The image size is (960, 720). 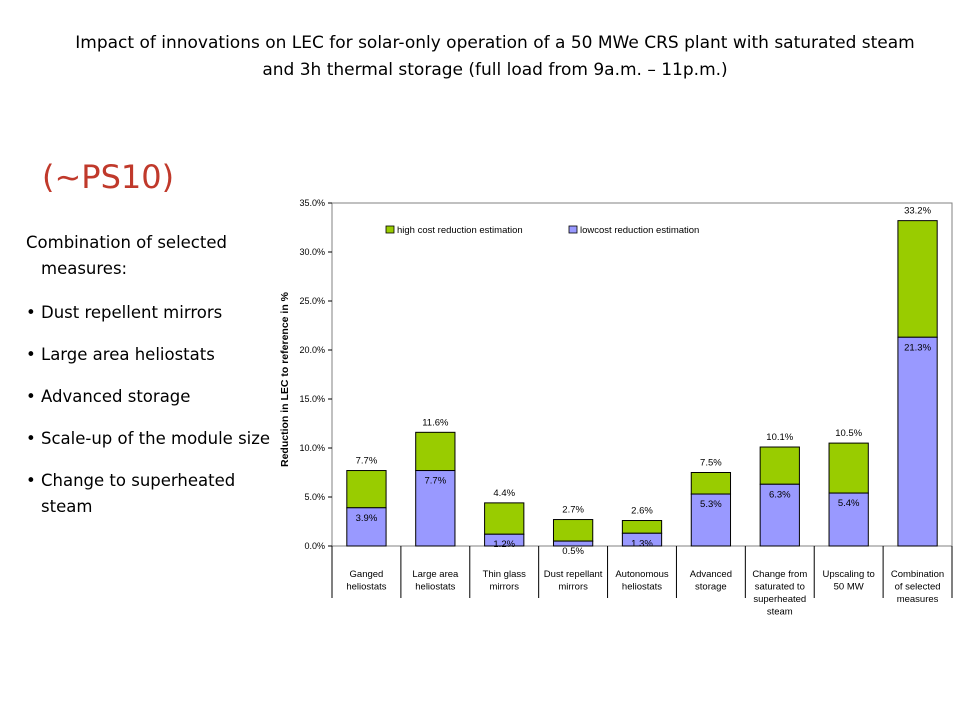 What do you see at coordinates (460, 230) in the screenshot?
I see `legend-label-high: high cost reduction estimation` at bounding box center [460, 230].